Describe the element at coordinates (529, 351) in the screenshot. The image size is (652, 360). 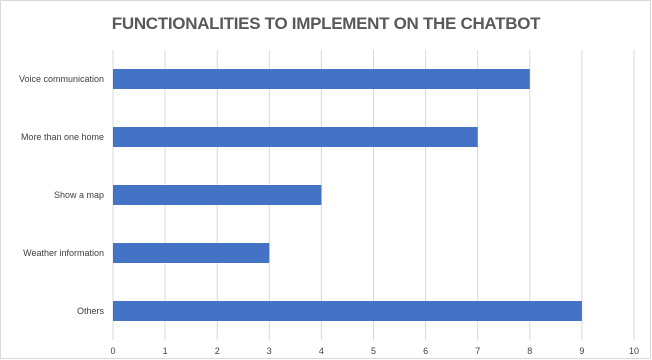
I see `x-tick-label: 8` at that location.